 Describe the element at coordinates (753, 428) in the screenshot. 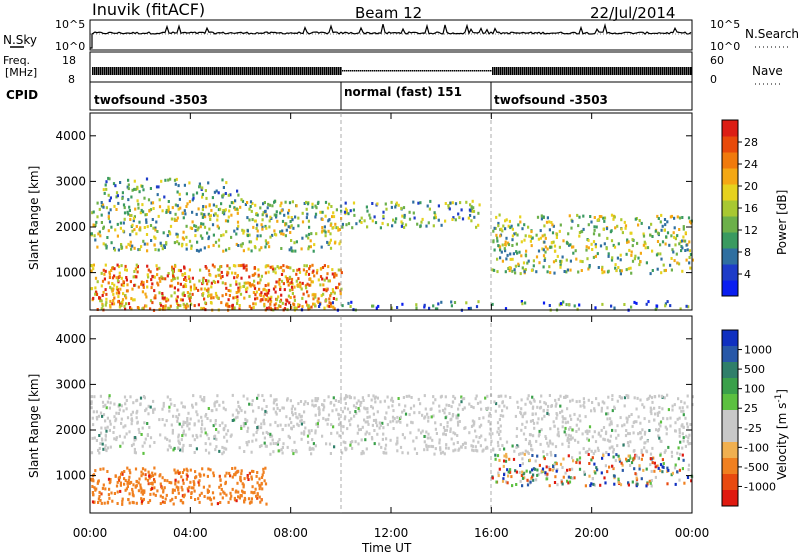

I see `colorbar-tick-label: -25` at that location.